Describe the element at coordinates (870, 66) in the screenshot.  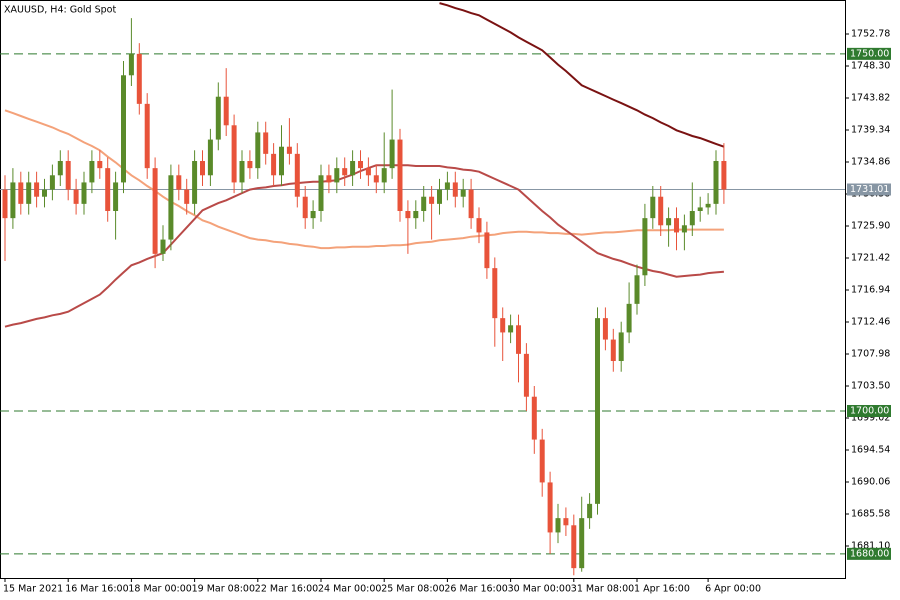
I see `y-tick-label: 1748.30` at that location.